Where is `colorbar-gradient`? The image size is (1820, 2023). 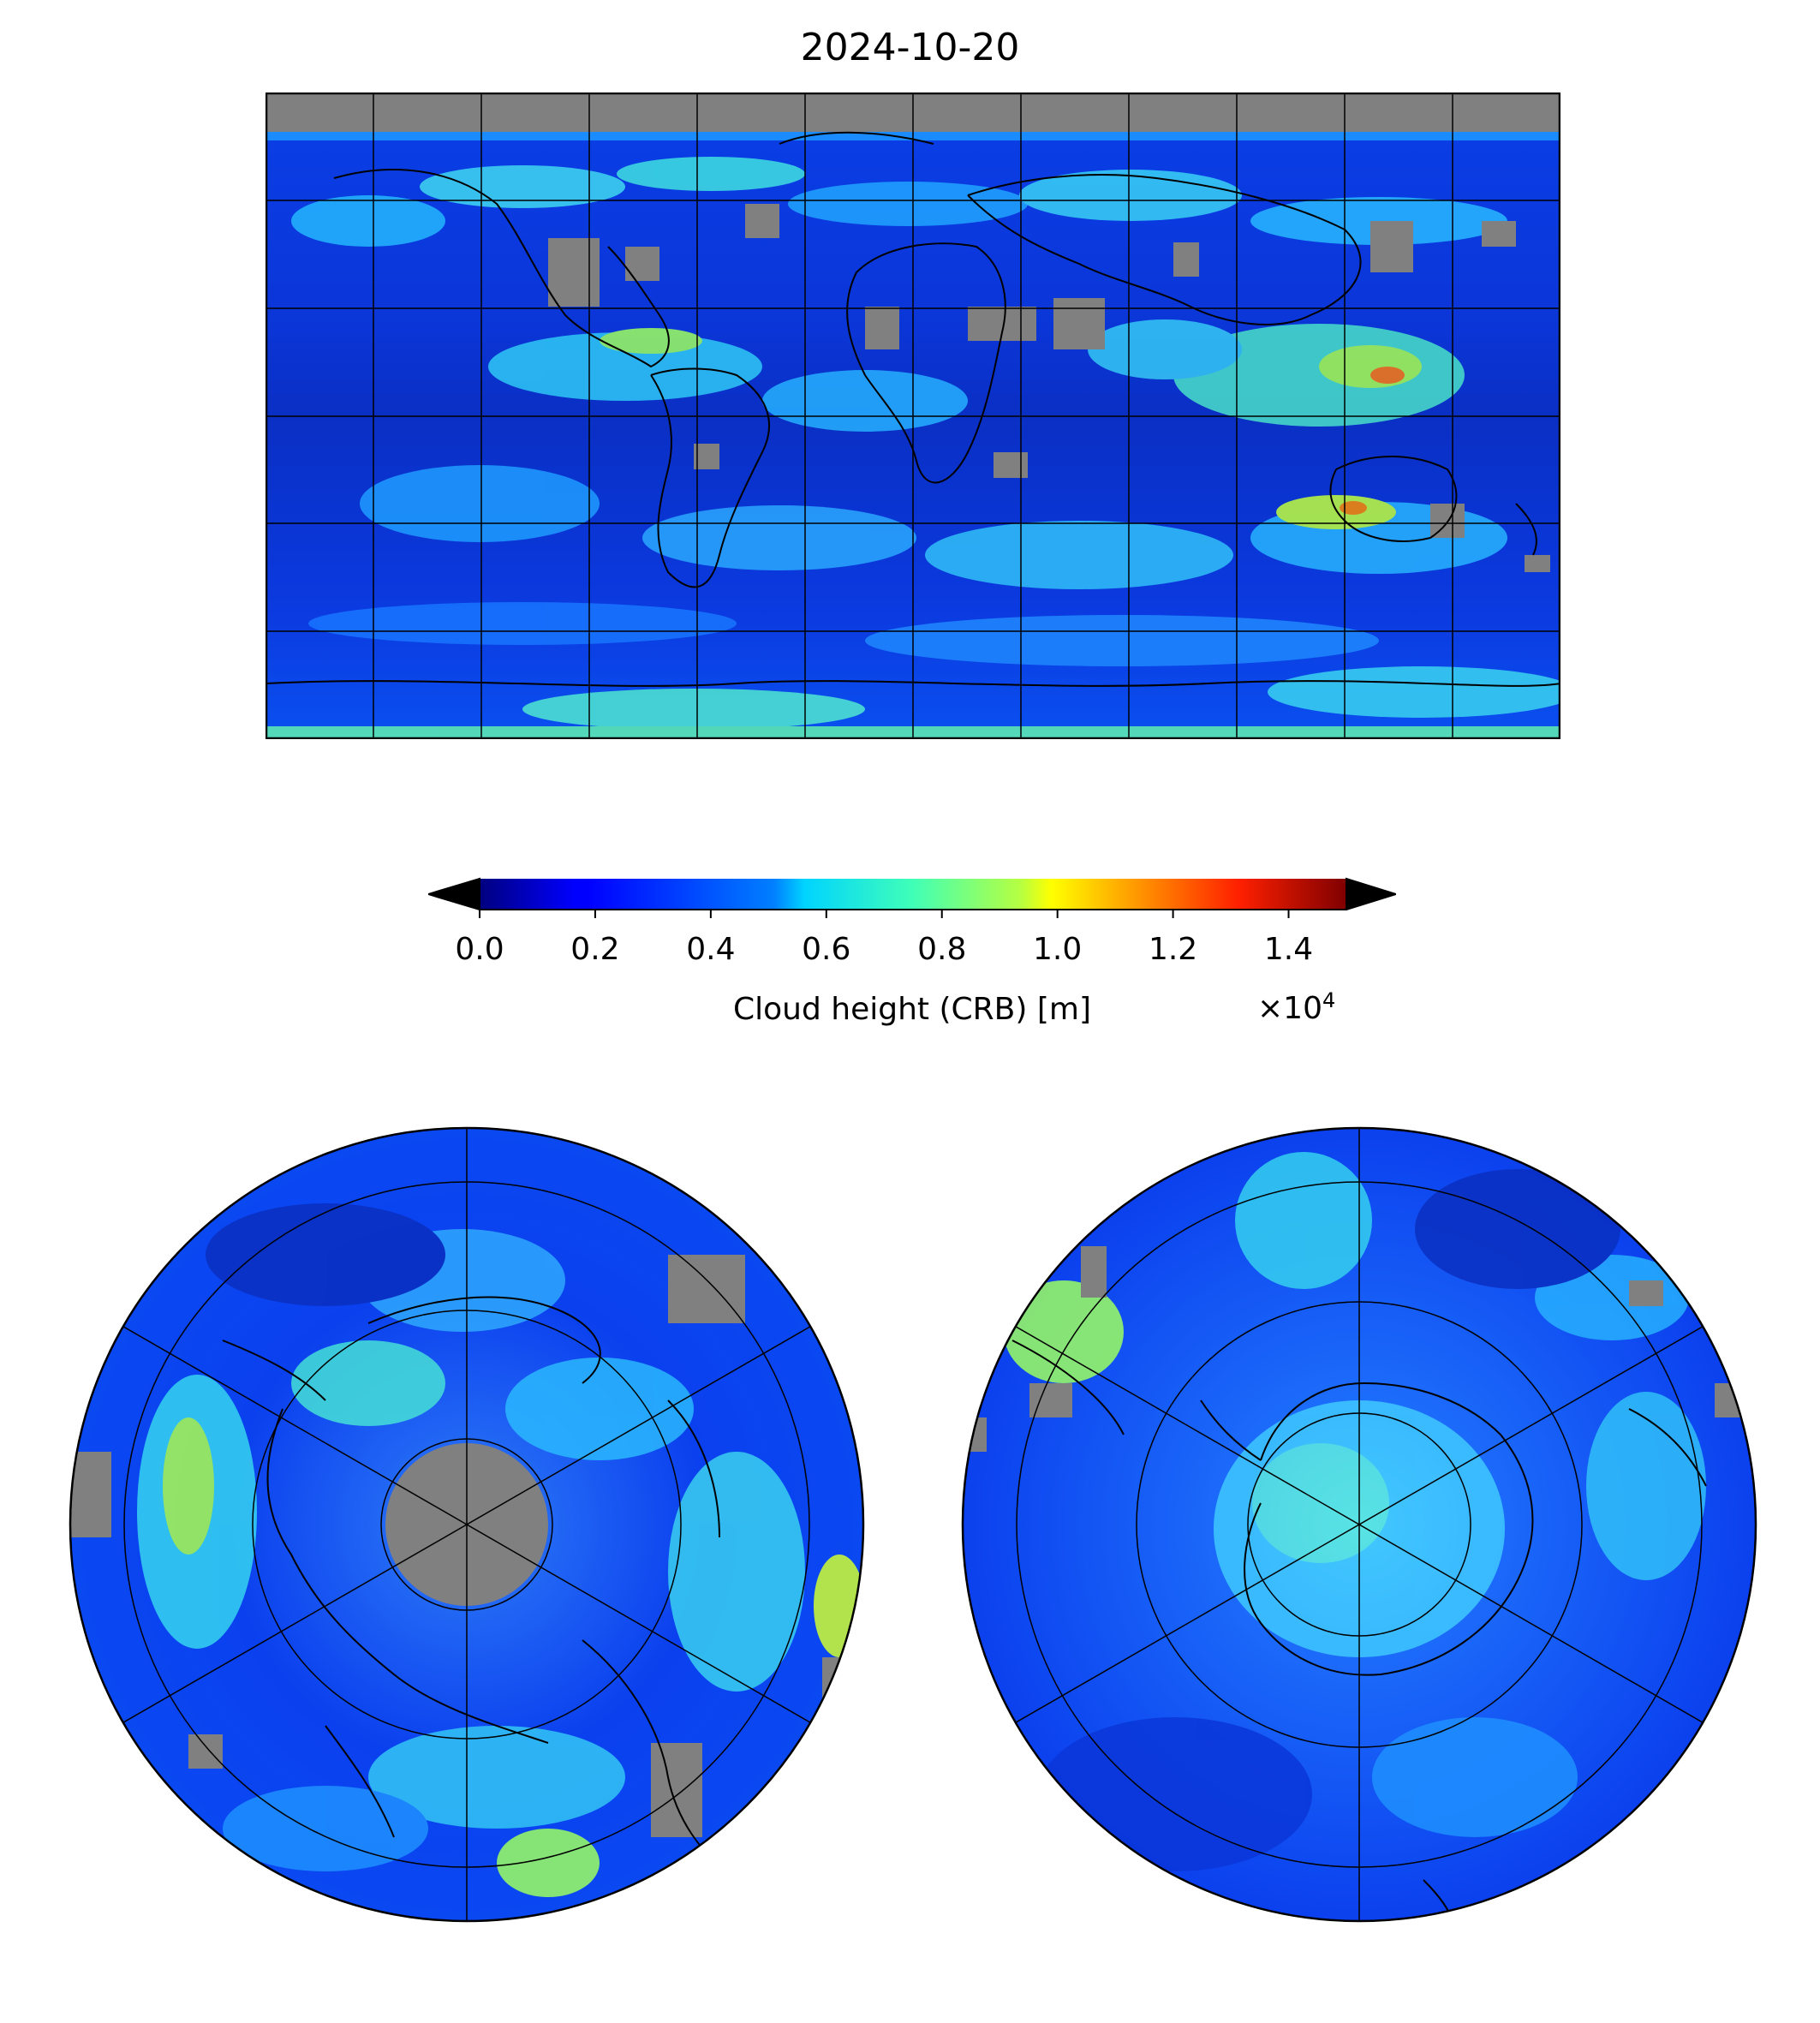 colorbar-gradient is located at coordinates (913, 895).